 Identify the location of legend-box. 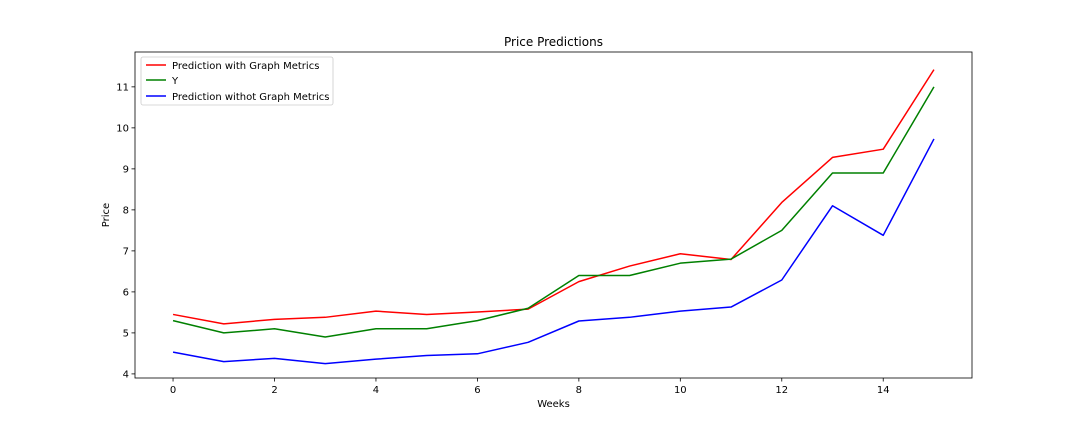
(237, 81).